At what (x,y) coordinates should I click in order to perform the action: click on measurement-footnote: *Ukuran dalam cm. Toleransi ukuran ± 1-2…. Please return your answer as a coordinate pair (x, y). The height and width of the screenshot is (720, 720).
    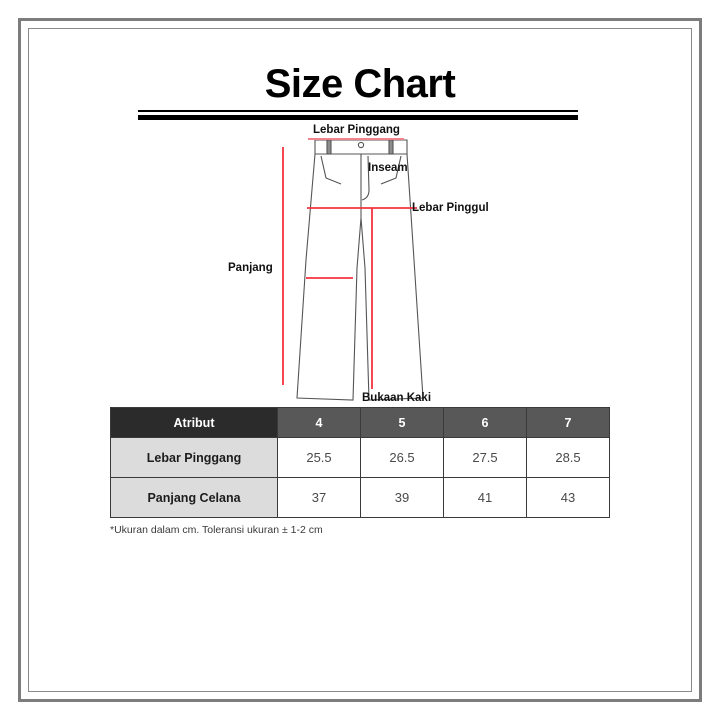
    Looking at the image, I should click on (216, 530).